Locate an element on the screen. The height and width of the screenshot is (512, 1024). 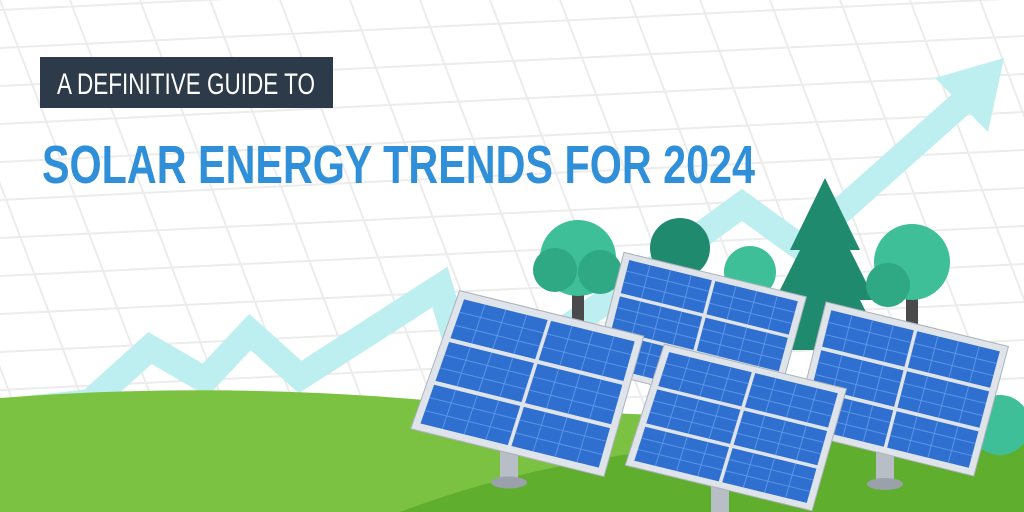
kicker-box is located at coordinates (186, 82).